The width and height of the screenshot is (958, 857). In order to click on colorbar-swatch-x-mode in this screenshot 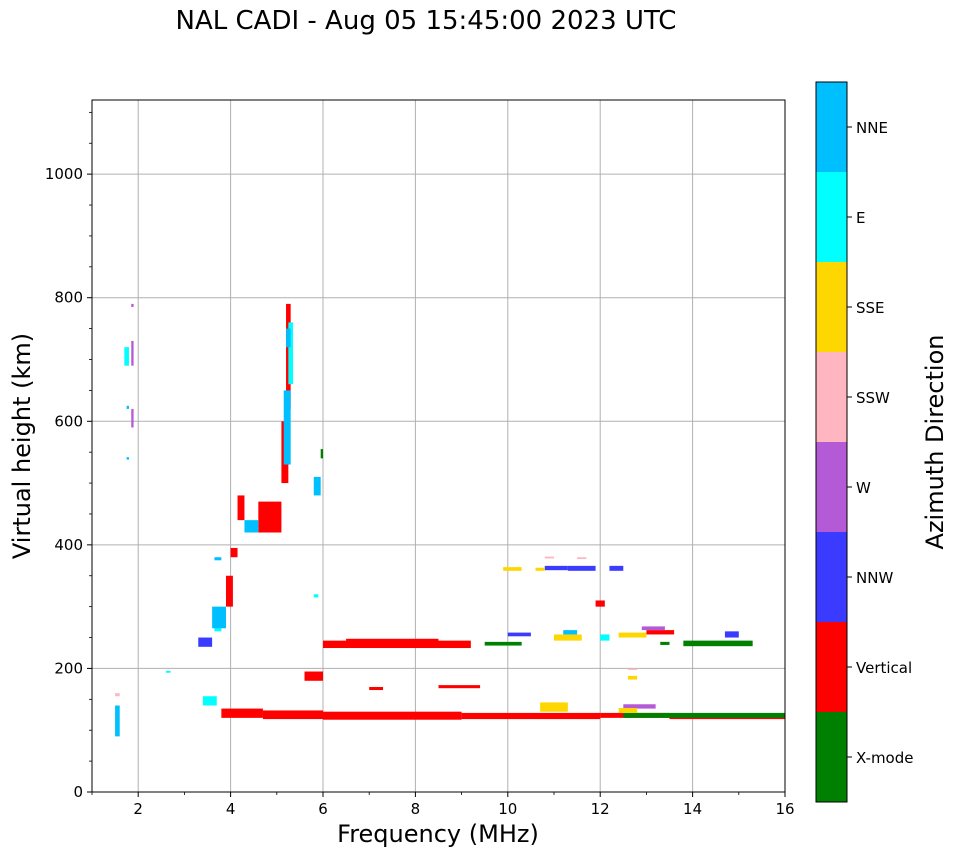, I will do `click(831, 757)`.